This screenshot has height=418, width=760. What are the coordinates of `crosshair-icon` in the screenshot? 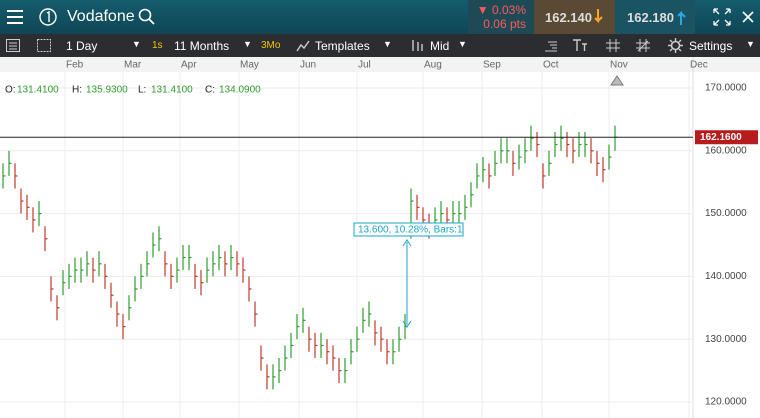 It's located at (643, 45).